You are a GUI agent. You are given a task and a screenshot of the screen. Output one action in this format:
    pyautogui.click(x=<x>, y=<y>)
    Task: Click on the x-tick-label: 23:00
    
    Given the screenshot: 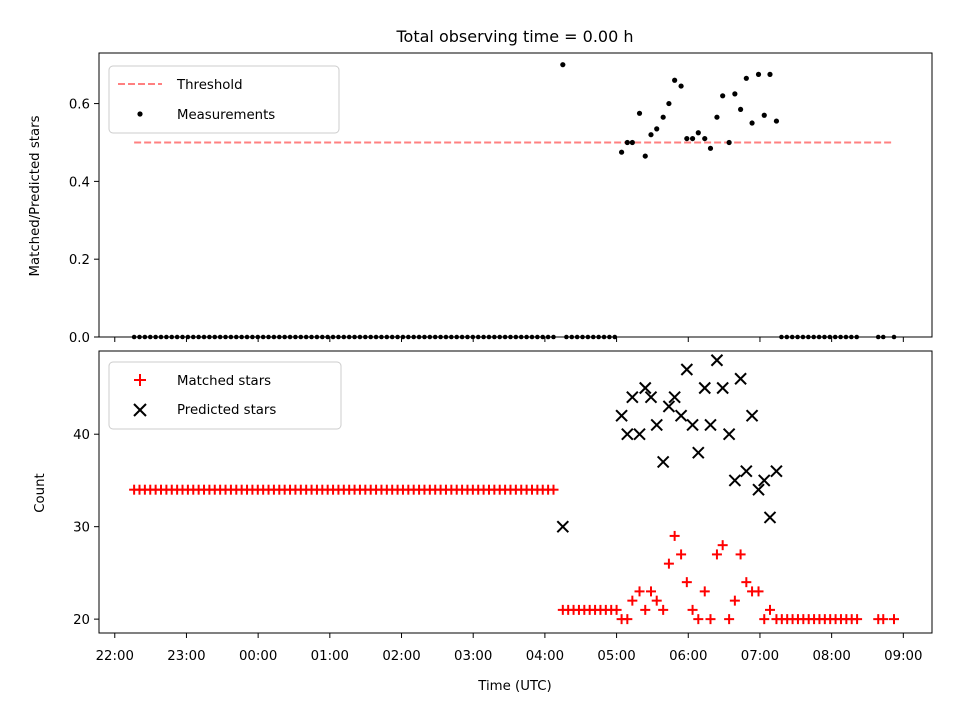 What is the action you would take?
    pyautogui.click(x=186, y=656)
    